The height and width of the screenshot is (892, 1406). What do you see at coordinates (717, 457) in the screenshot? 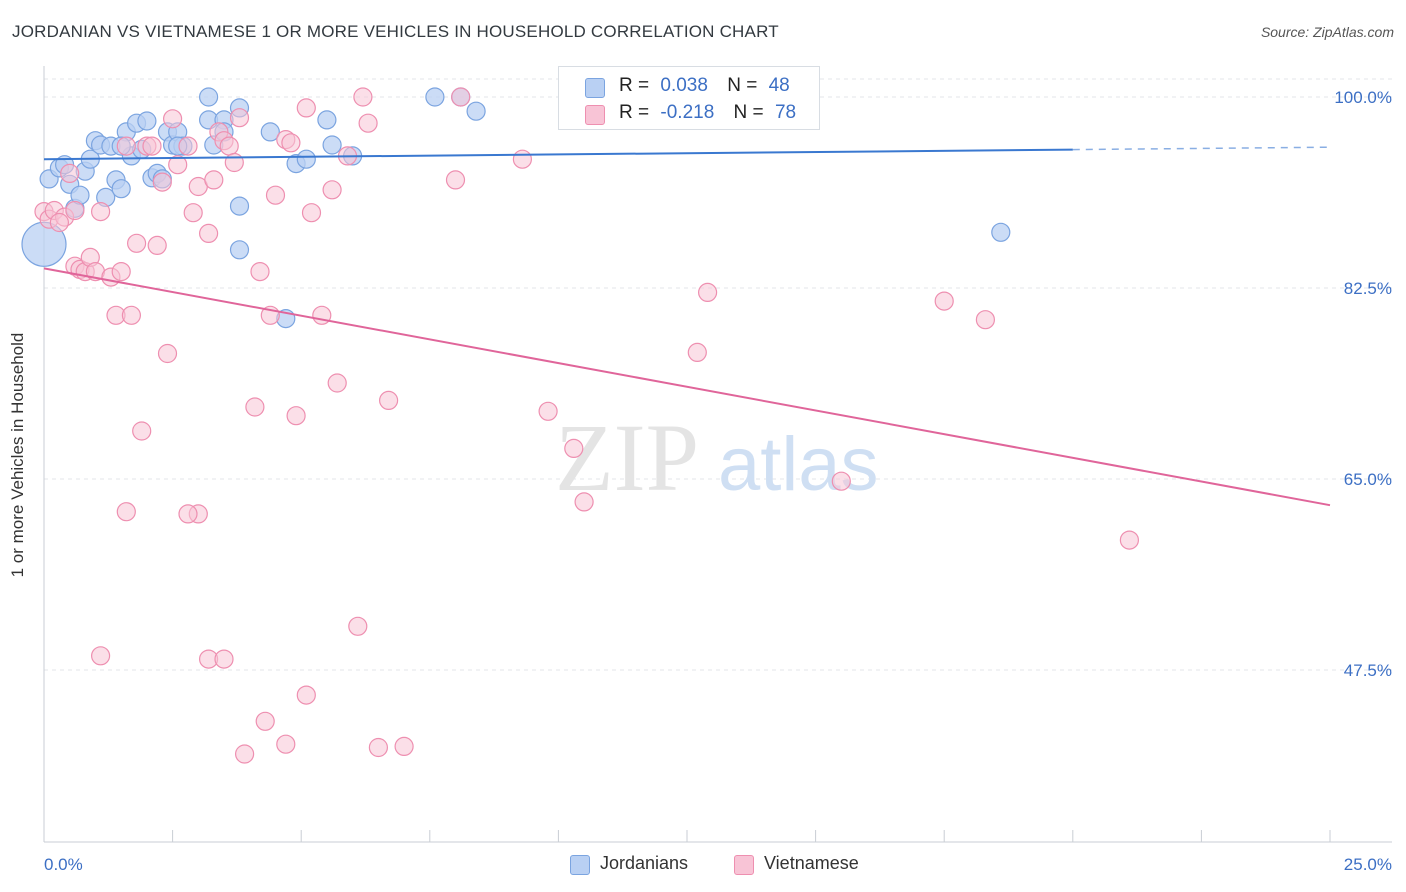
I see `watermark: ZIP atlas` at bounding box center [717, 457].